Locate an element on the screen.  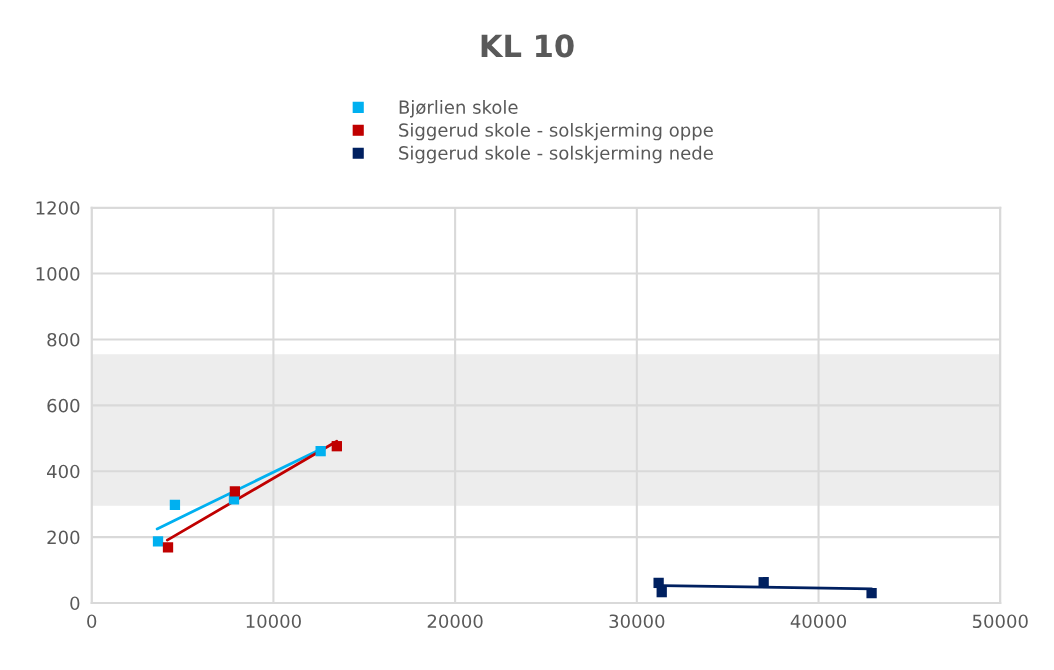
y-tick-label: 200 is located at coordinates (63, 537).